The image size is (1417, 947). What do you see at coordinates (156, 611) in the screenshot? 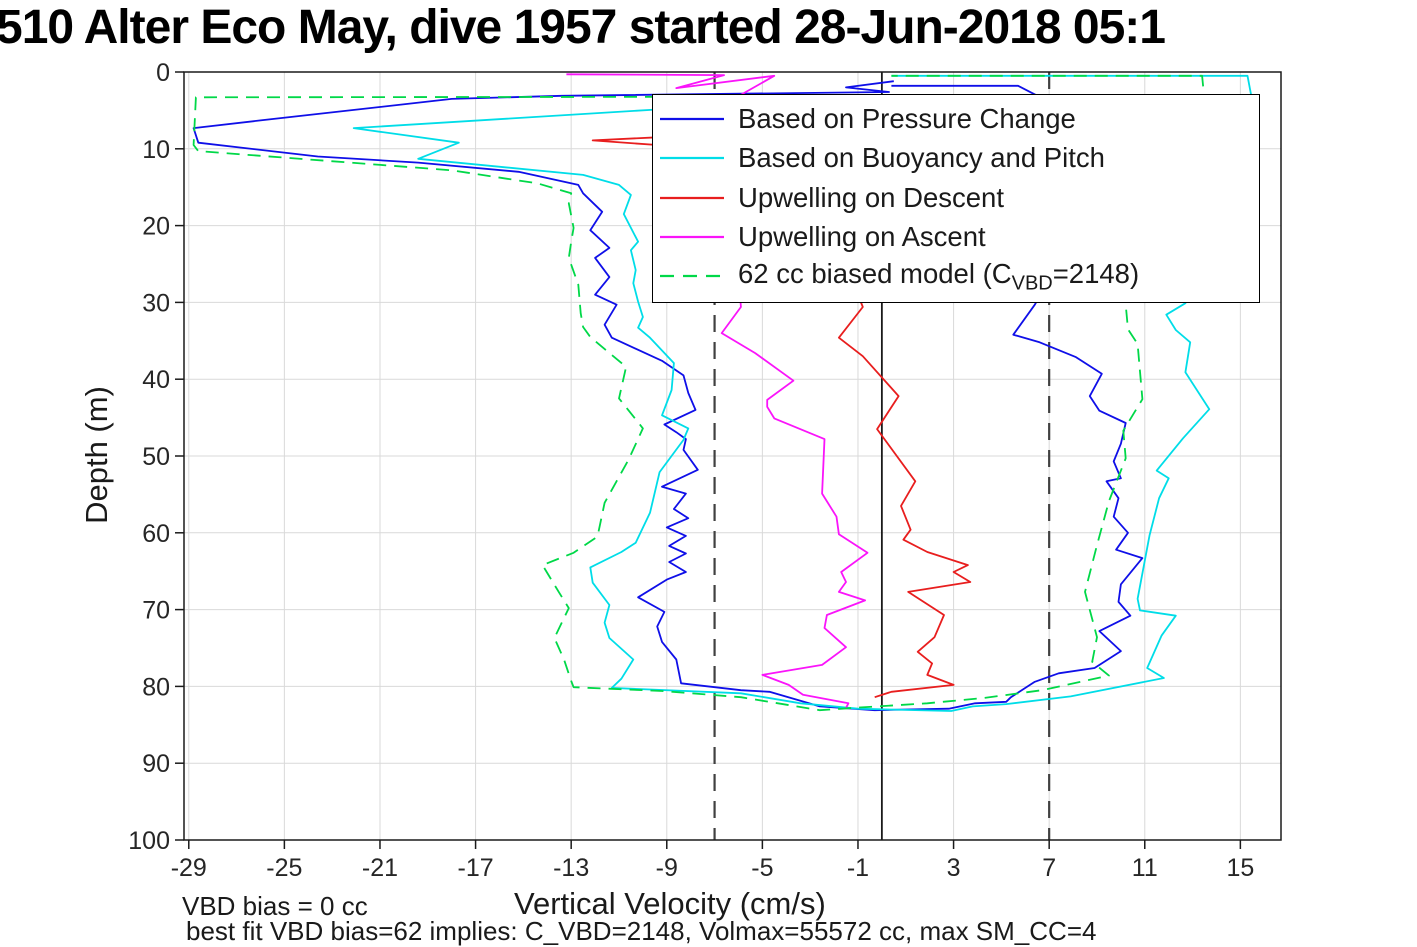
I see `y-tick-label: 70` at bounding box center [156, 611].